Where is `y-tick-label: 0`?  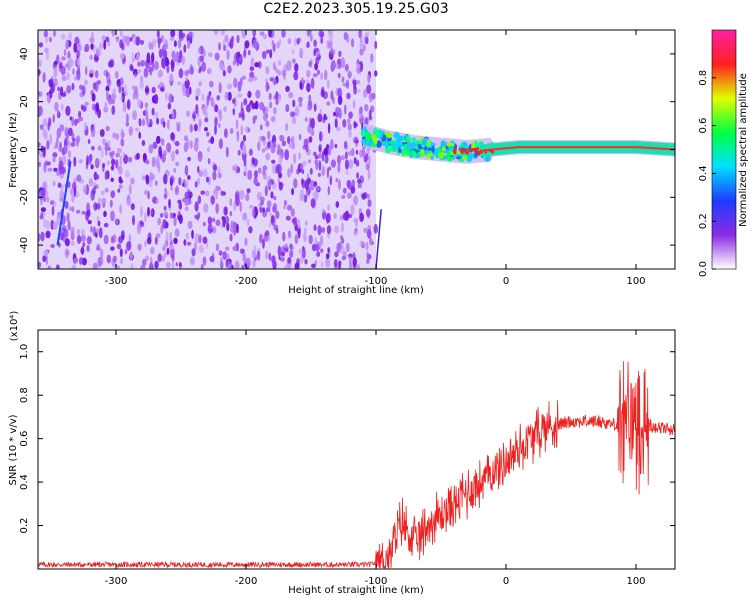
y-tick-label: 0 is located at coordinates (24, 149).